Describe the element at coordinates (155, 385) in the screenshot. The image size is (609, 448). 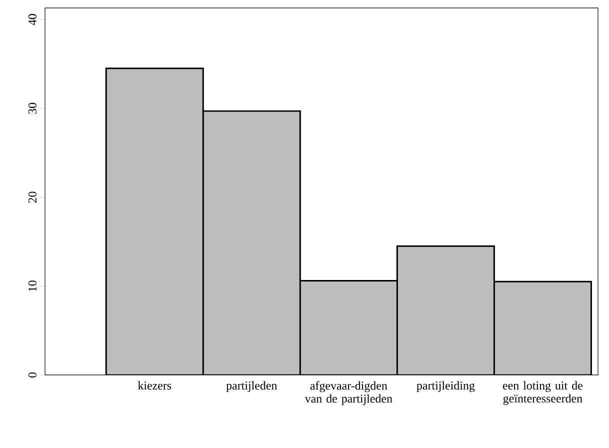
I see `x-tick-label: kiezers` at that location.